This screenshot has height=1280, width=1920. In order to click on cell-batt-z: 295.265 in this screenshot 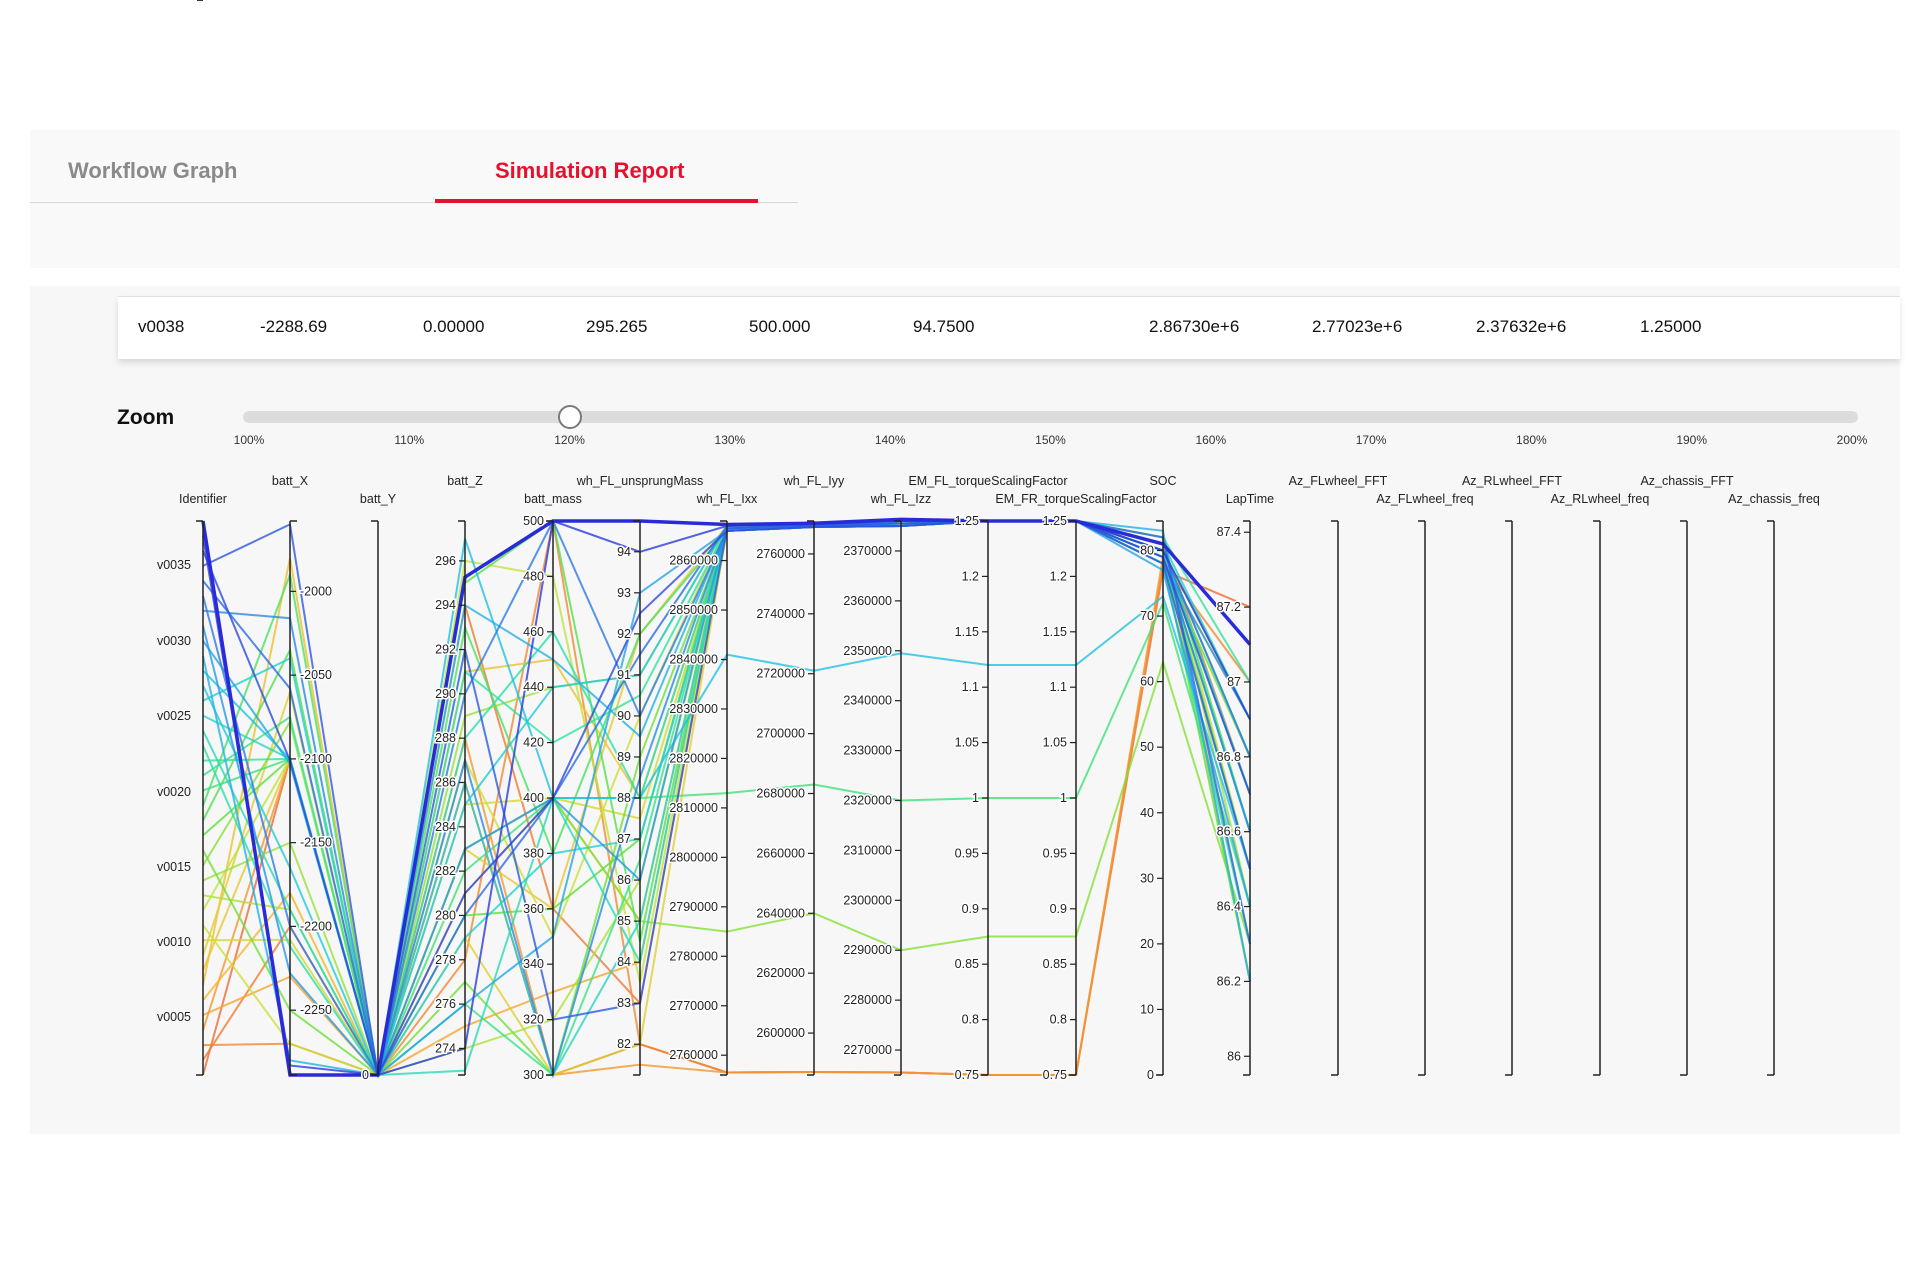, I will do `click(617, 326)`.